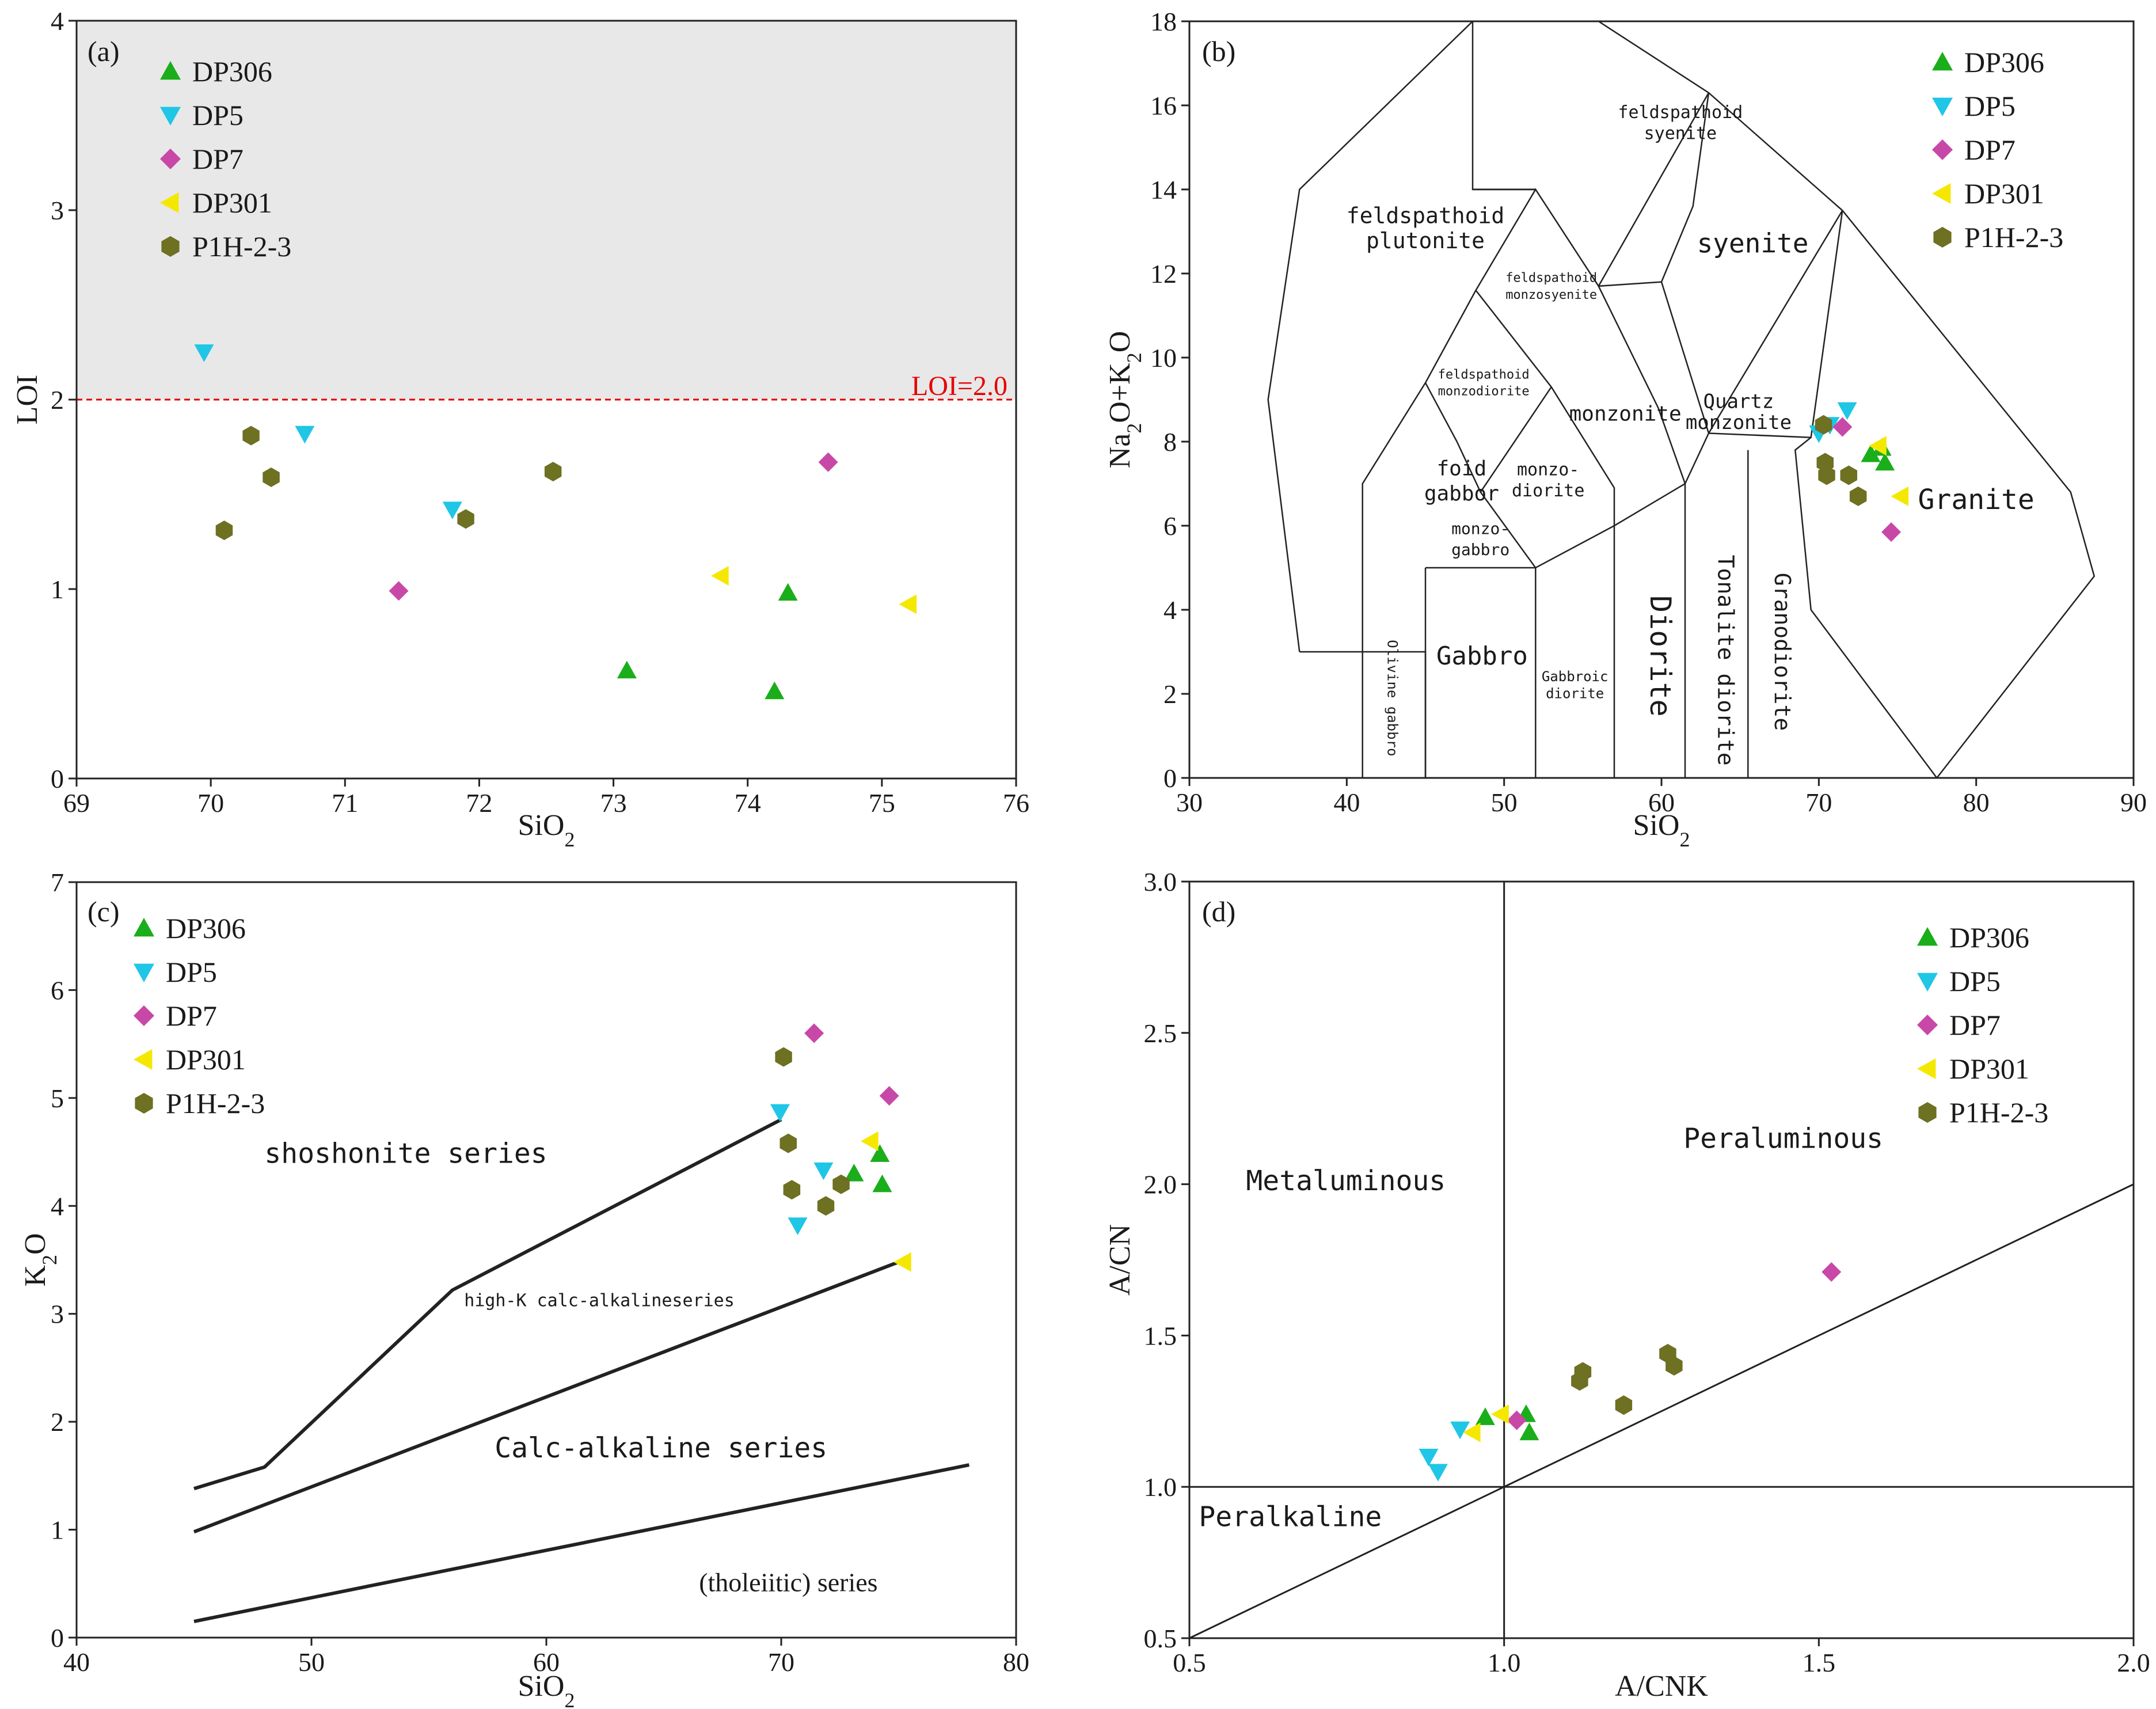 Image resolution: width=2156 pixels, height=1709 pixels. What do you see at coordinates (58, 1206) in the screenshot?
I see `panel-c-y-tick-label: 4` at bounding box center [58, 1206].